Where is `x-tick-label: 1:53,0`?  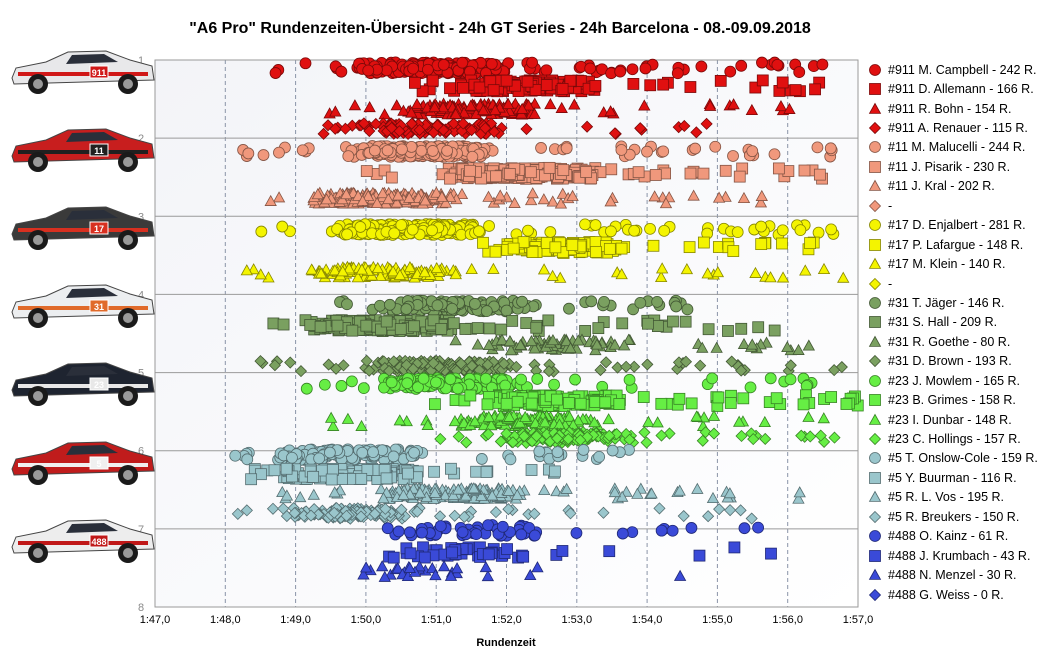
x-tick-label: 1:53,0 is located at coordinates (577, 620).